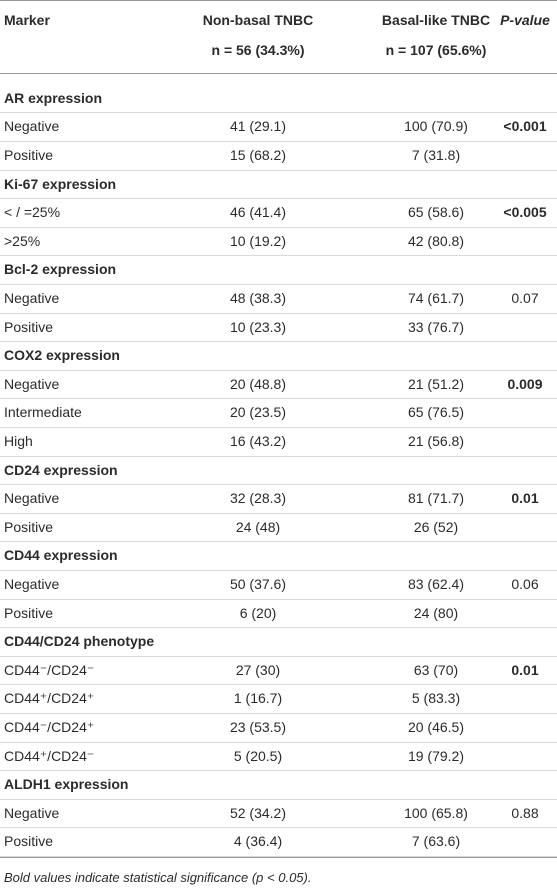 The width and height of the screenshot is (557, 893). I want to click on section-title: Bcl-2 expression, so click(60, 269).